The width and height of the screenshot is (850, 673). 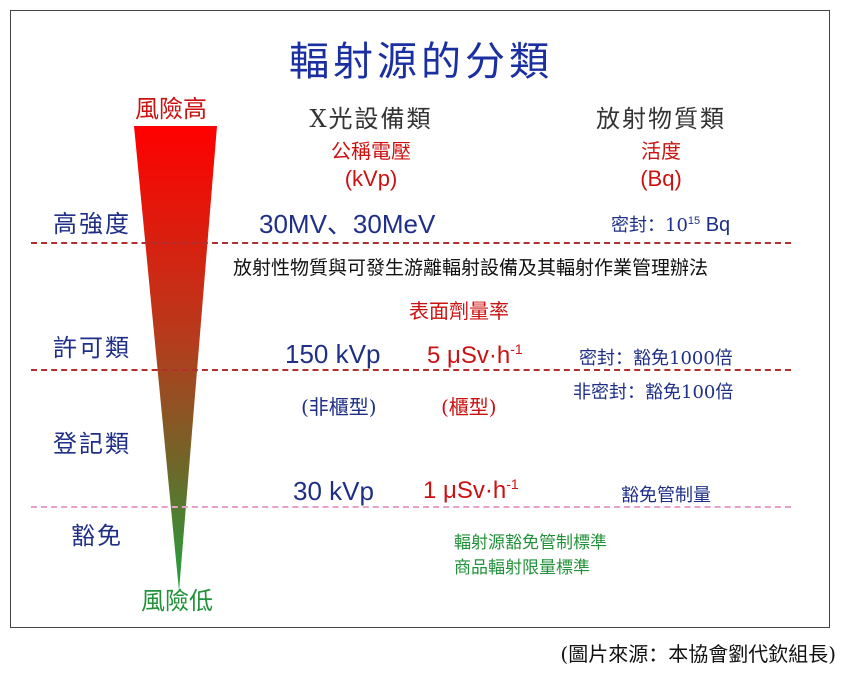 What do you see at coordinates (661, 178) in the screenshot?
I see `radioactive-column-unit: (Bq)` at bounding box center [661, 178].